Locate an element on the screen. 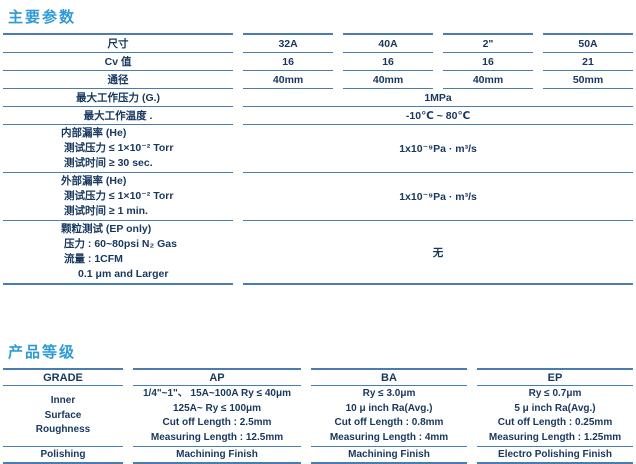 The width and height of the screenshot is (636, 464). internal-leak-value-cell: 1x10⁻⁹Pa · m³/s is located at coordinates (438, 149).